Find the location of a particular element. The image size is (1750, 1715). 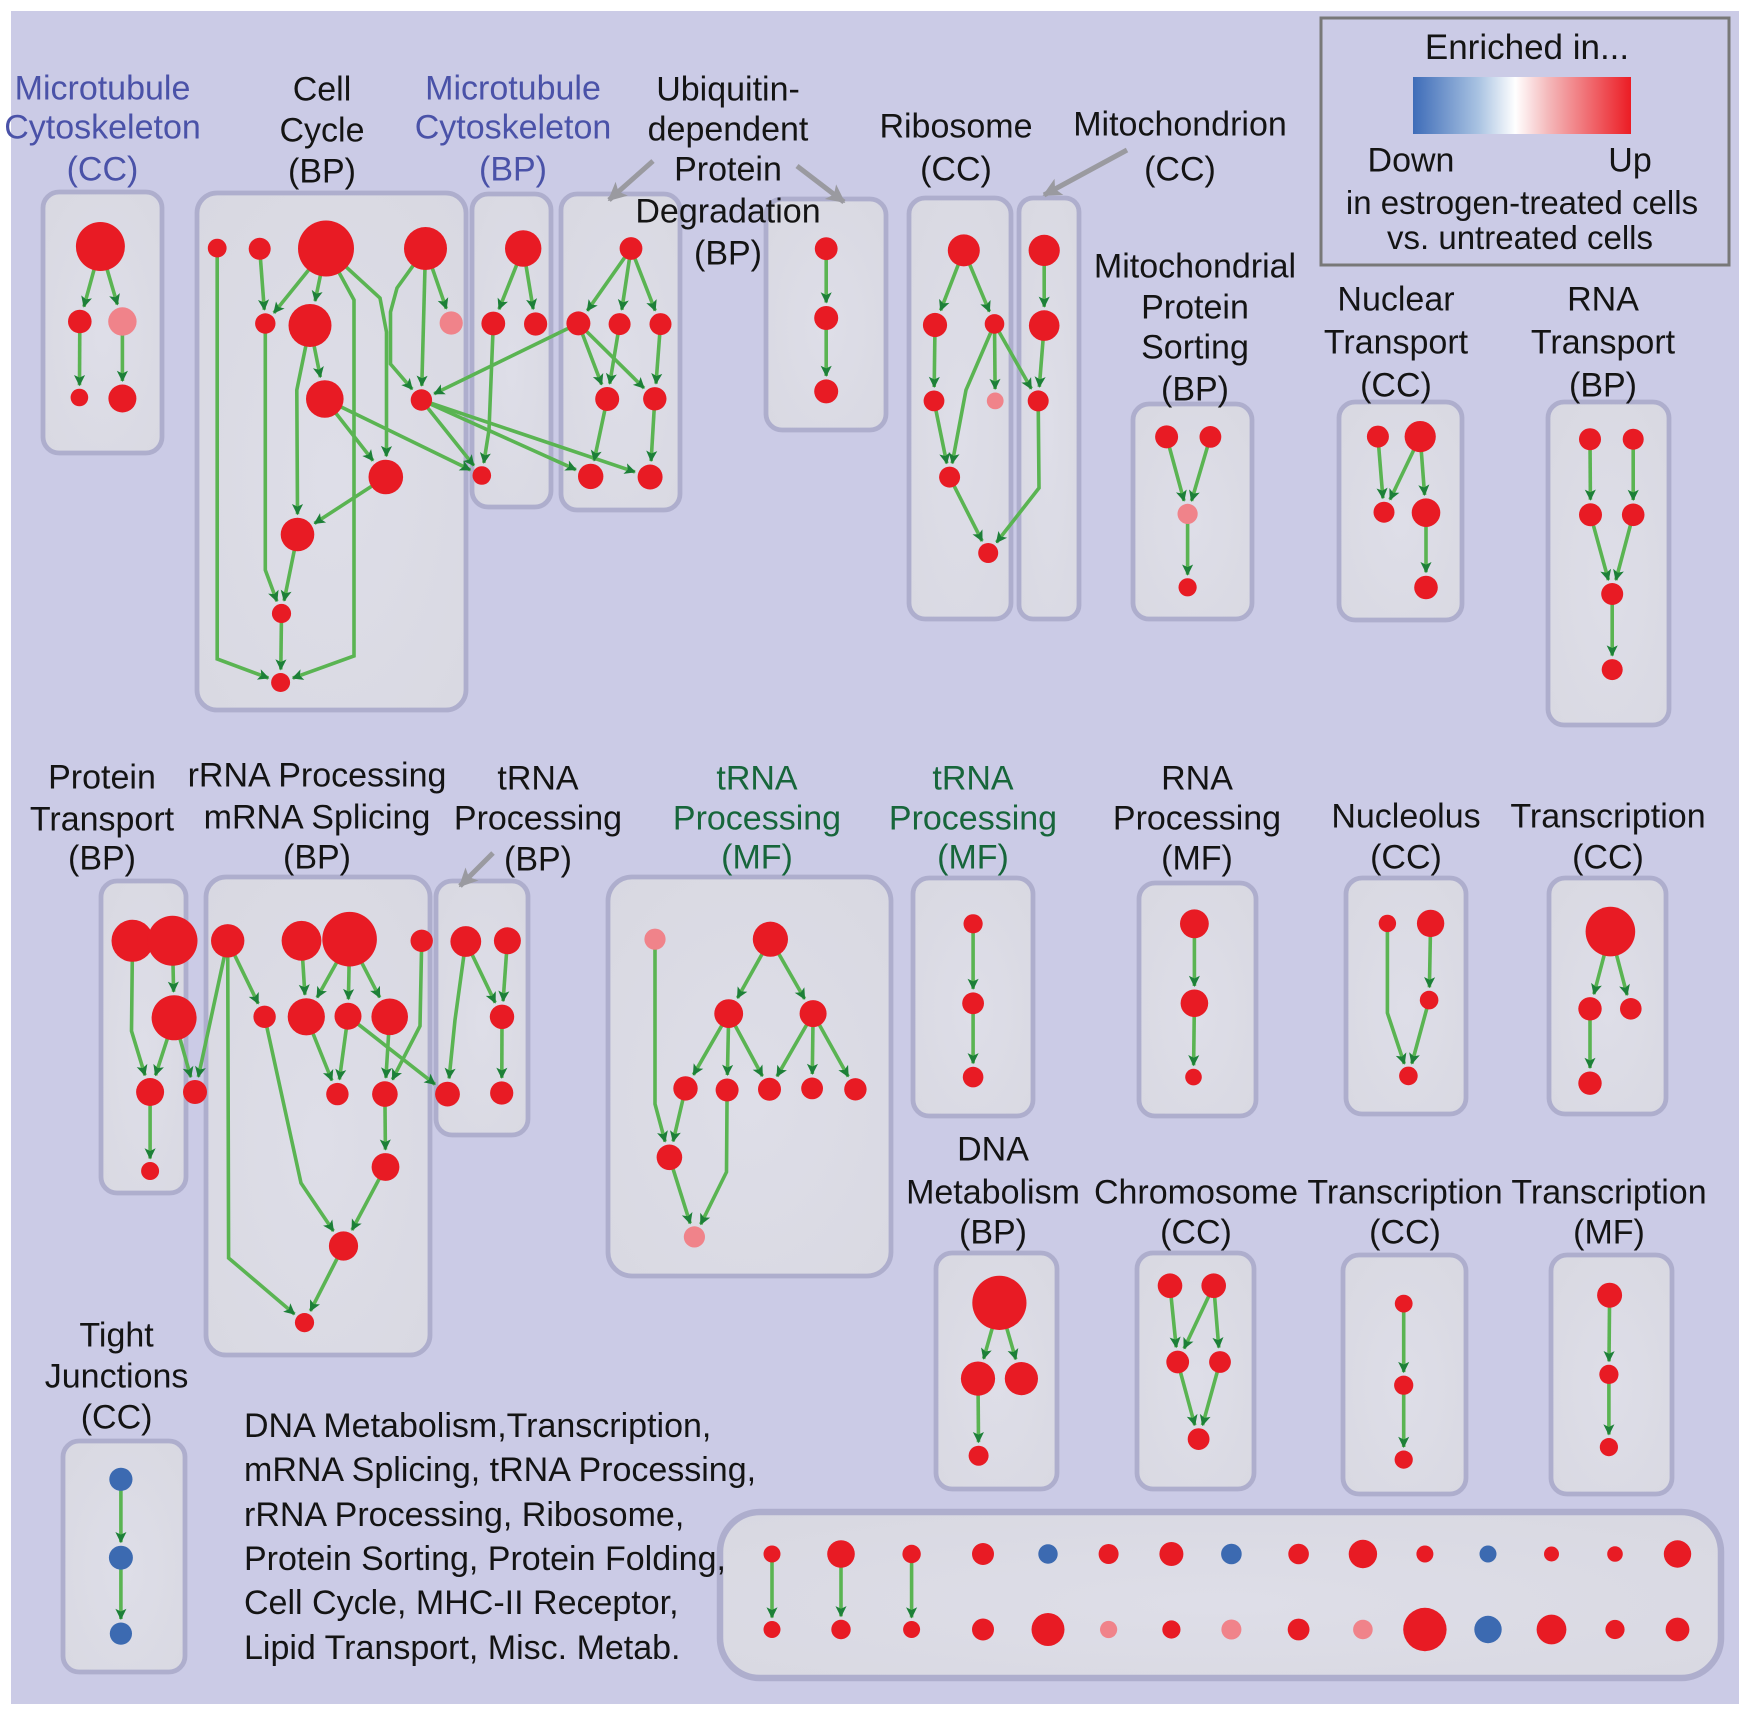

svg-text: Cycle is located at coordinates (321, 130).